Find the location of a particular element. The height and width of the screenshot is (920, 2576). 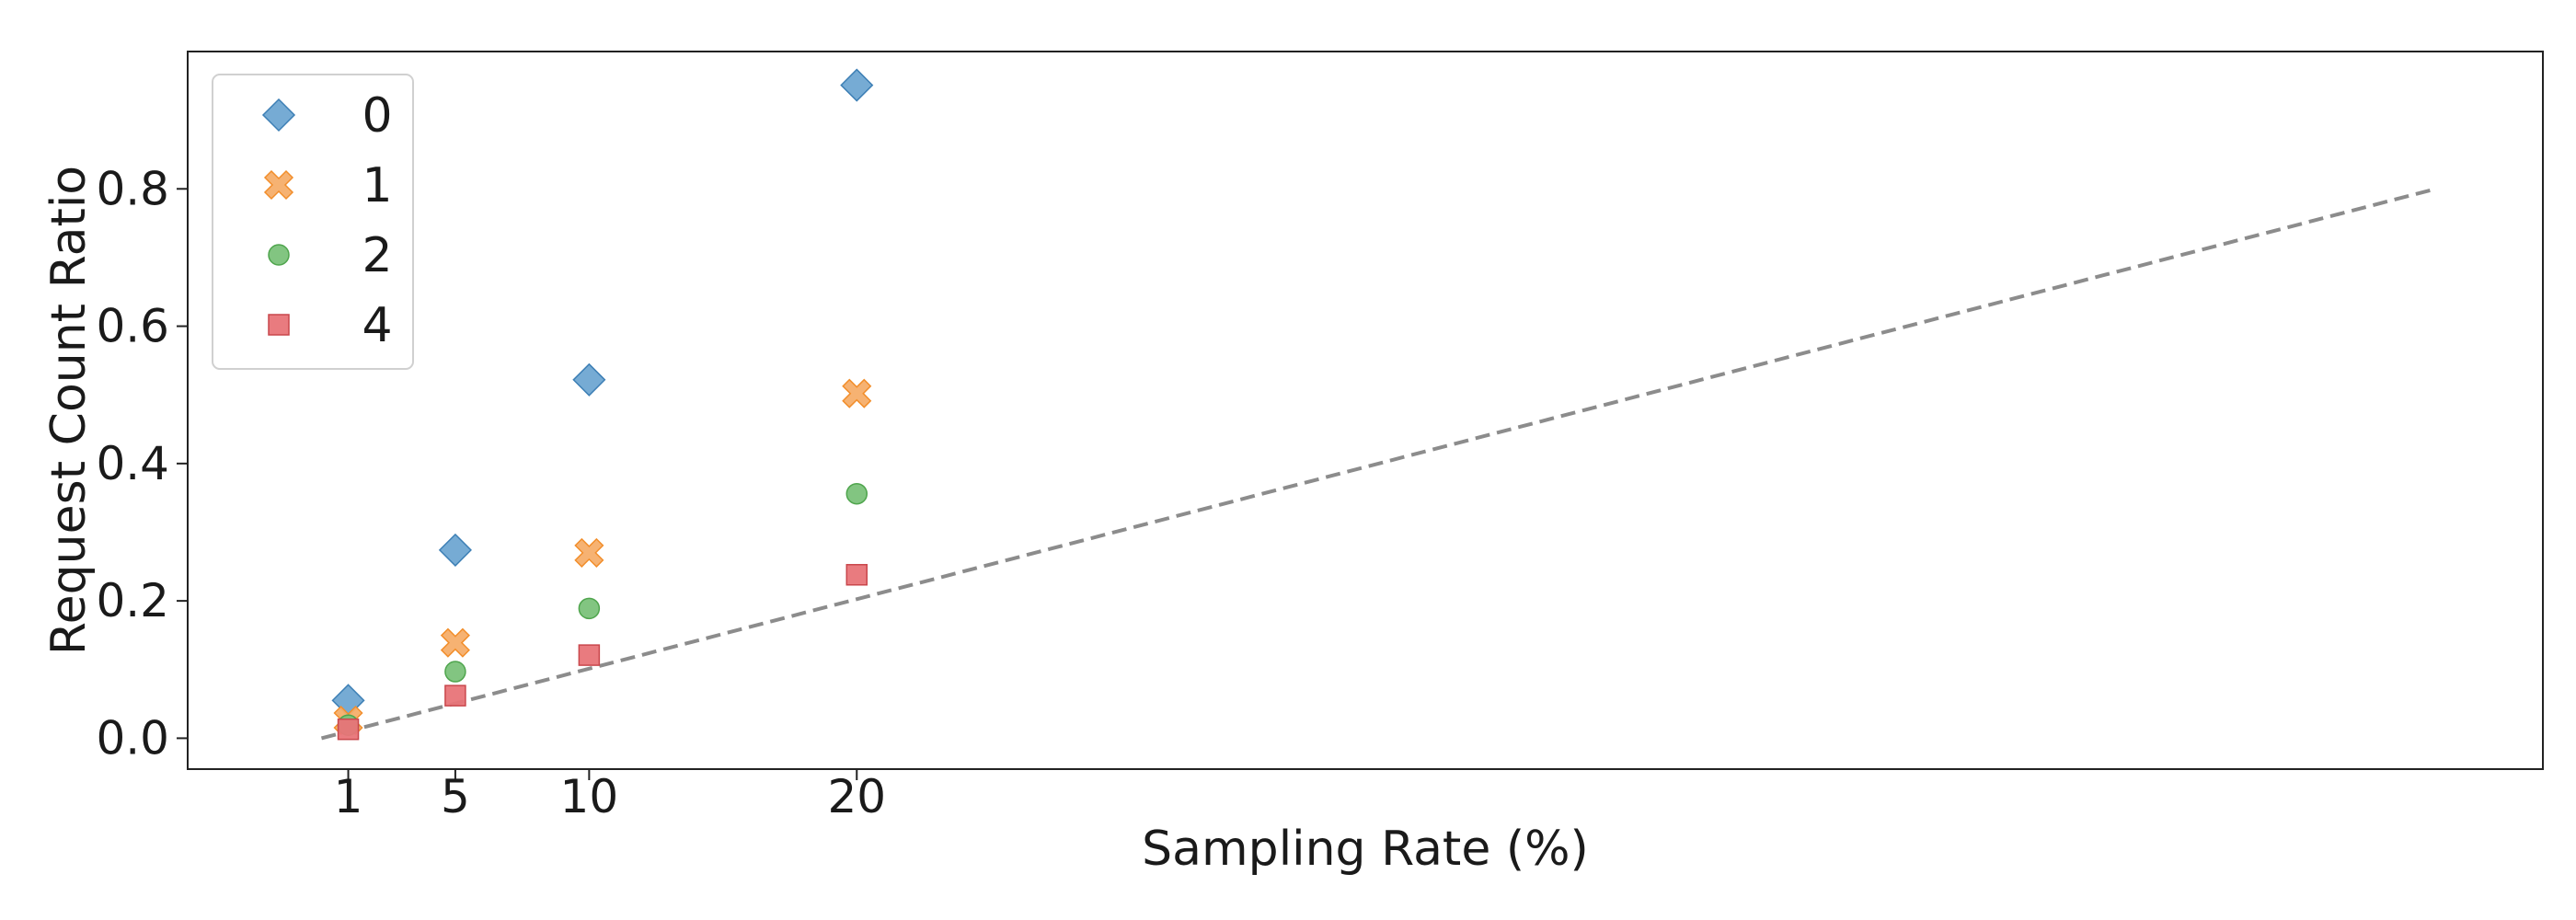

y-tick-label: 0.4 is located at coordinates (132, 463).